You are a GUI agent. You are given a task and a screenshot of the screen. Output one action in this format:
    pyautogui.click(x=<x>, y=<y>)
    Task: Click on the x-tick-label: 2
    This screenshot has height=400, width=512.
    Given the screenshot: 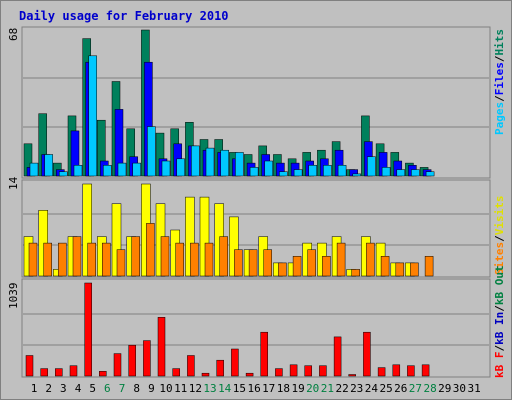 What is the action you would take?
    pyautogui.click(x=48, y=388)
    